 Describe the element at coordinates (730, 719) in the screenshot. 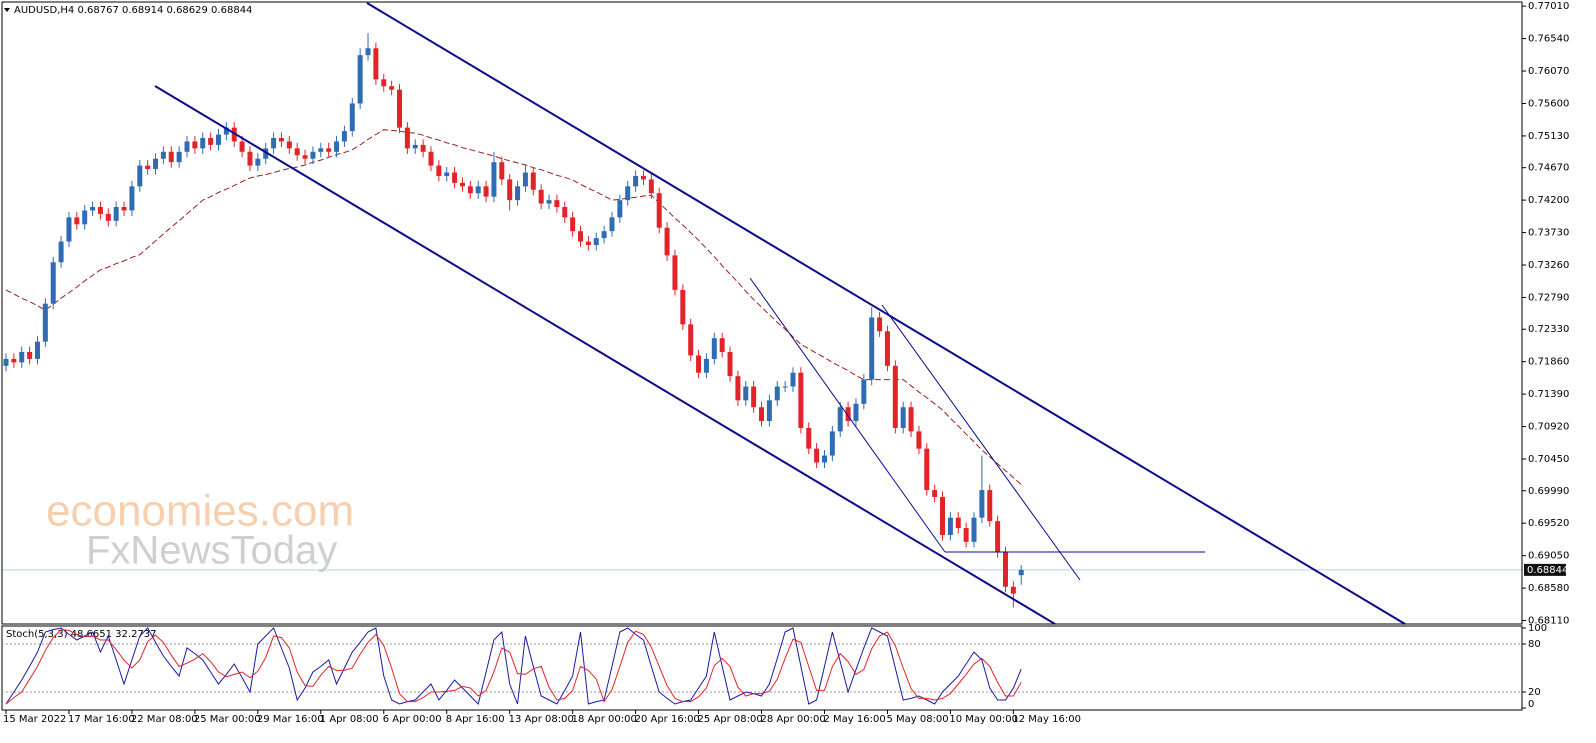

I see `x-tick-label: 25 Apr 08:00` at that location.